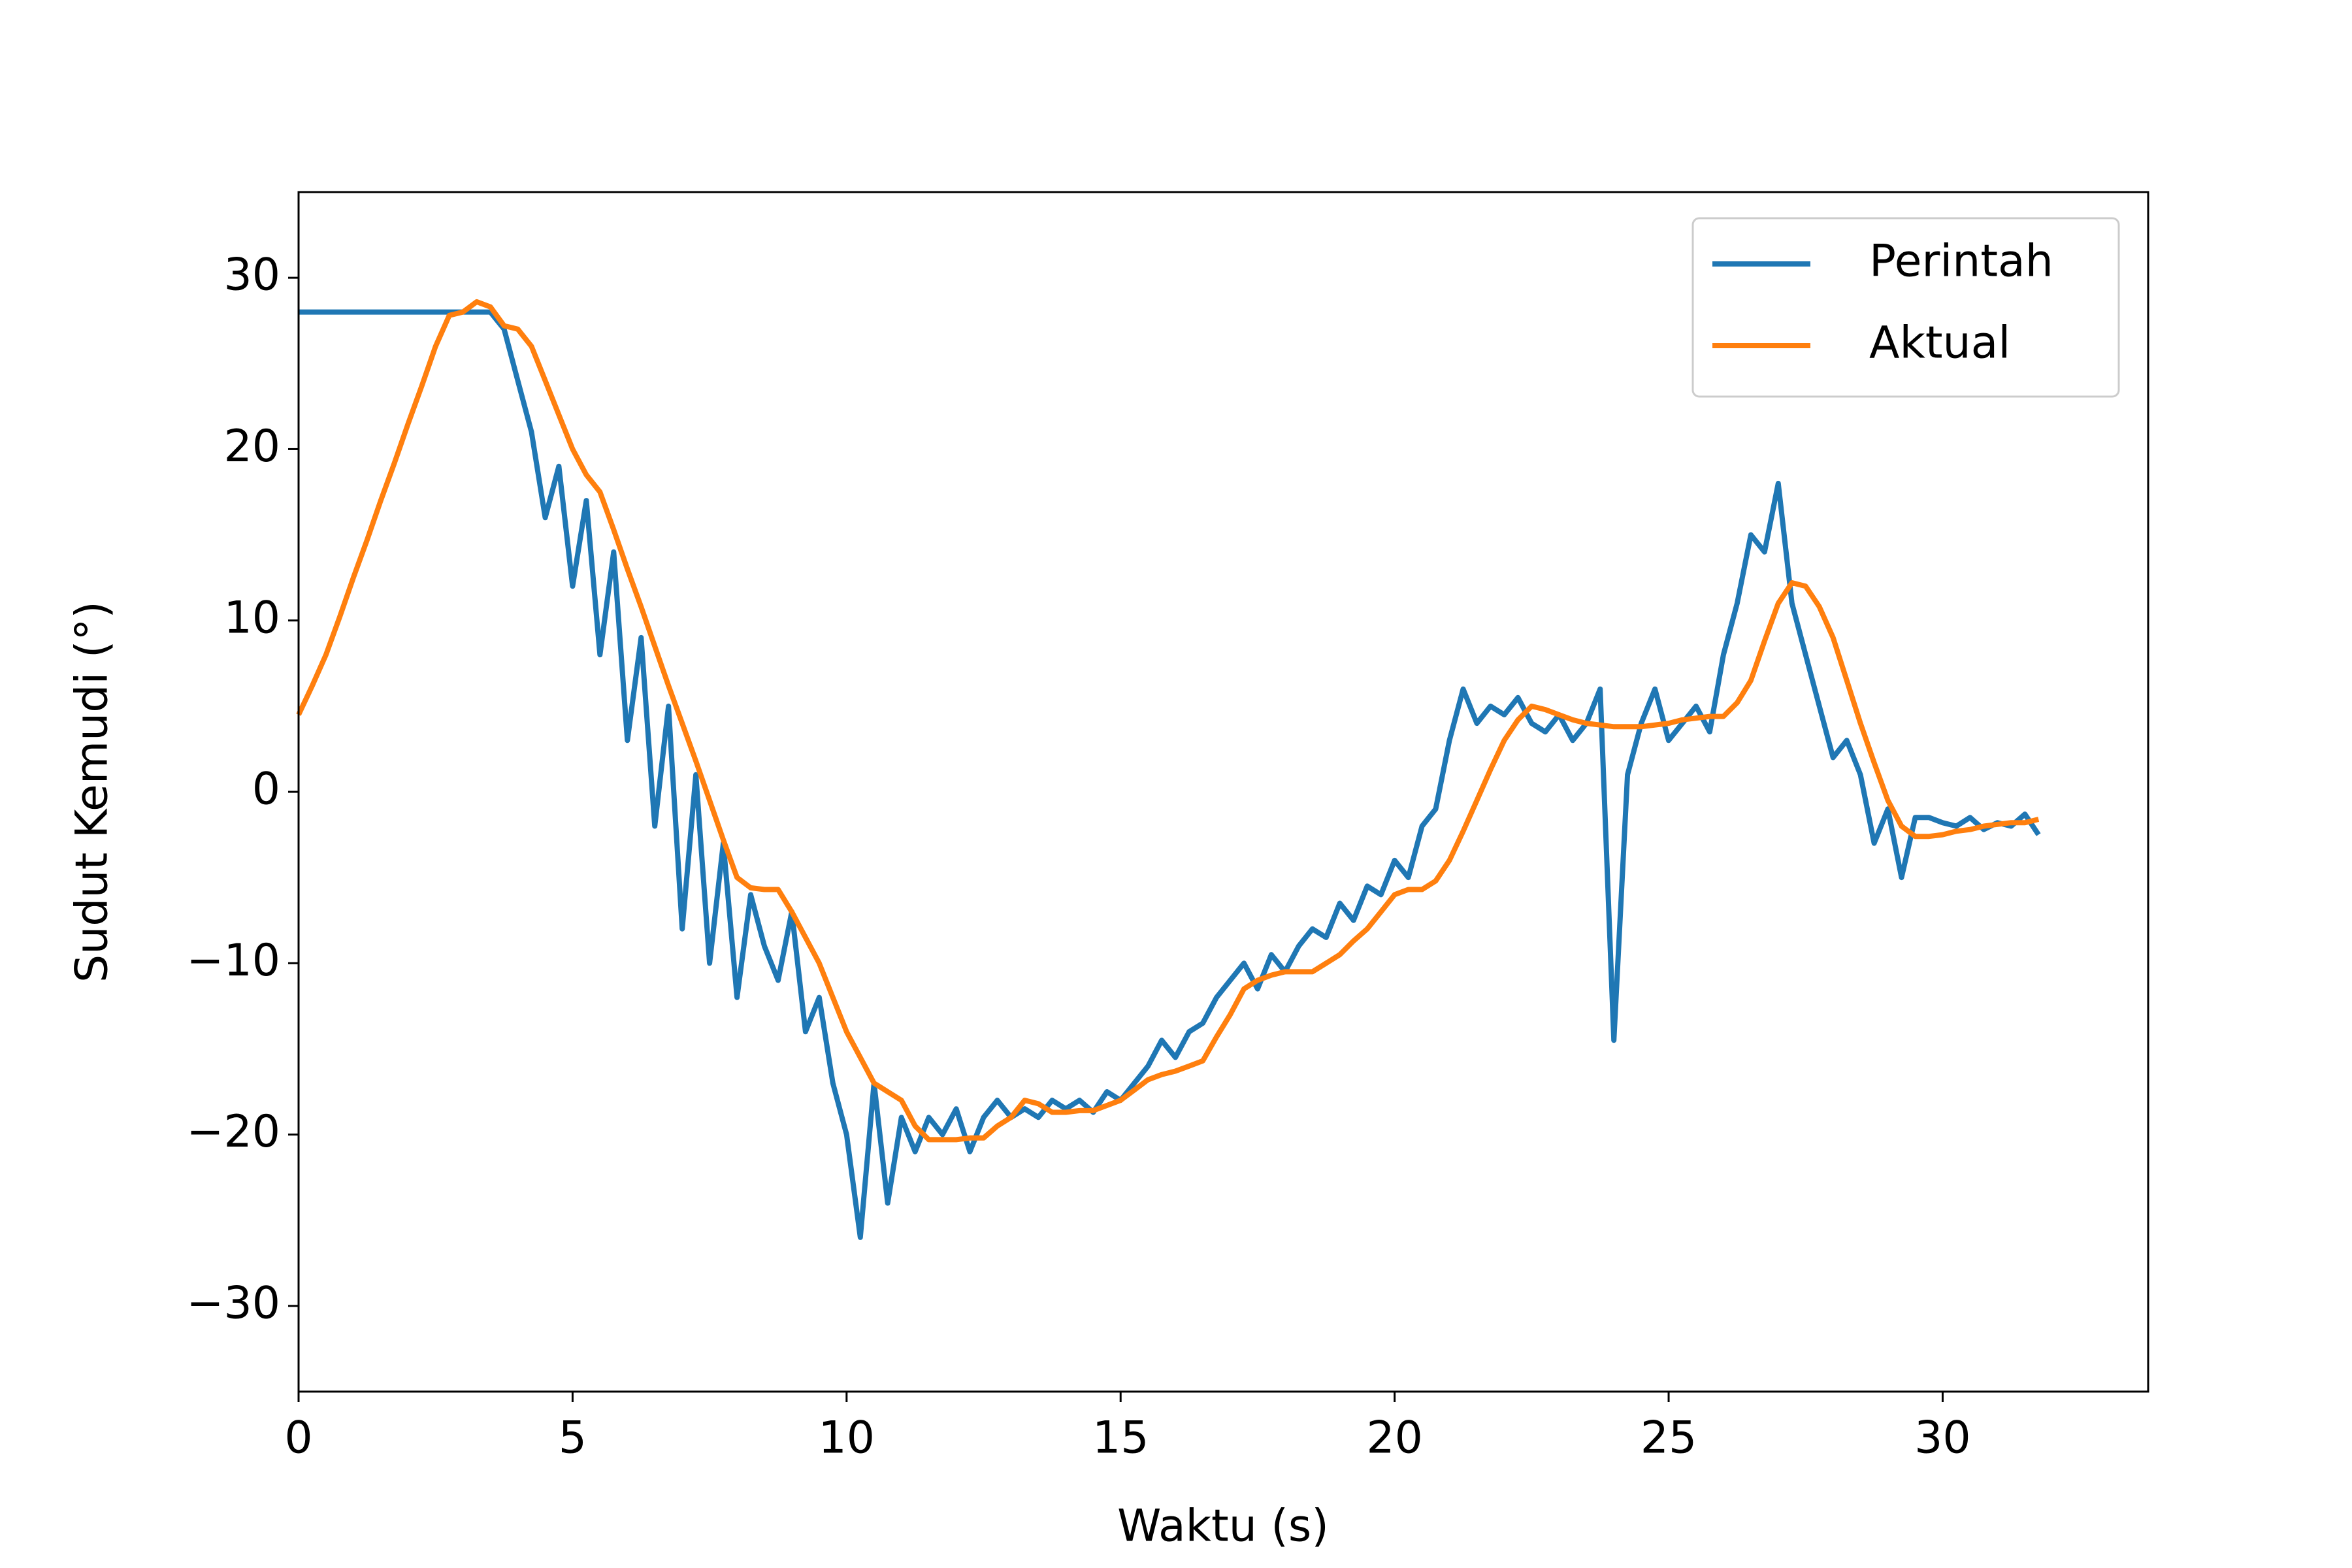 This screenshot has width=2352, height=1568. I want to click on y-axis-label: Sudut Kemudi (°), so click(92, 792).